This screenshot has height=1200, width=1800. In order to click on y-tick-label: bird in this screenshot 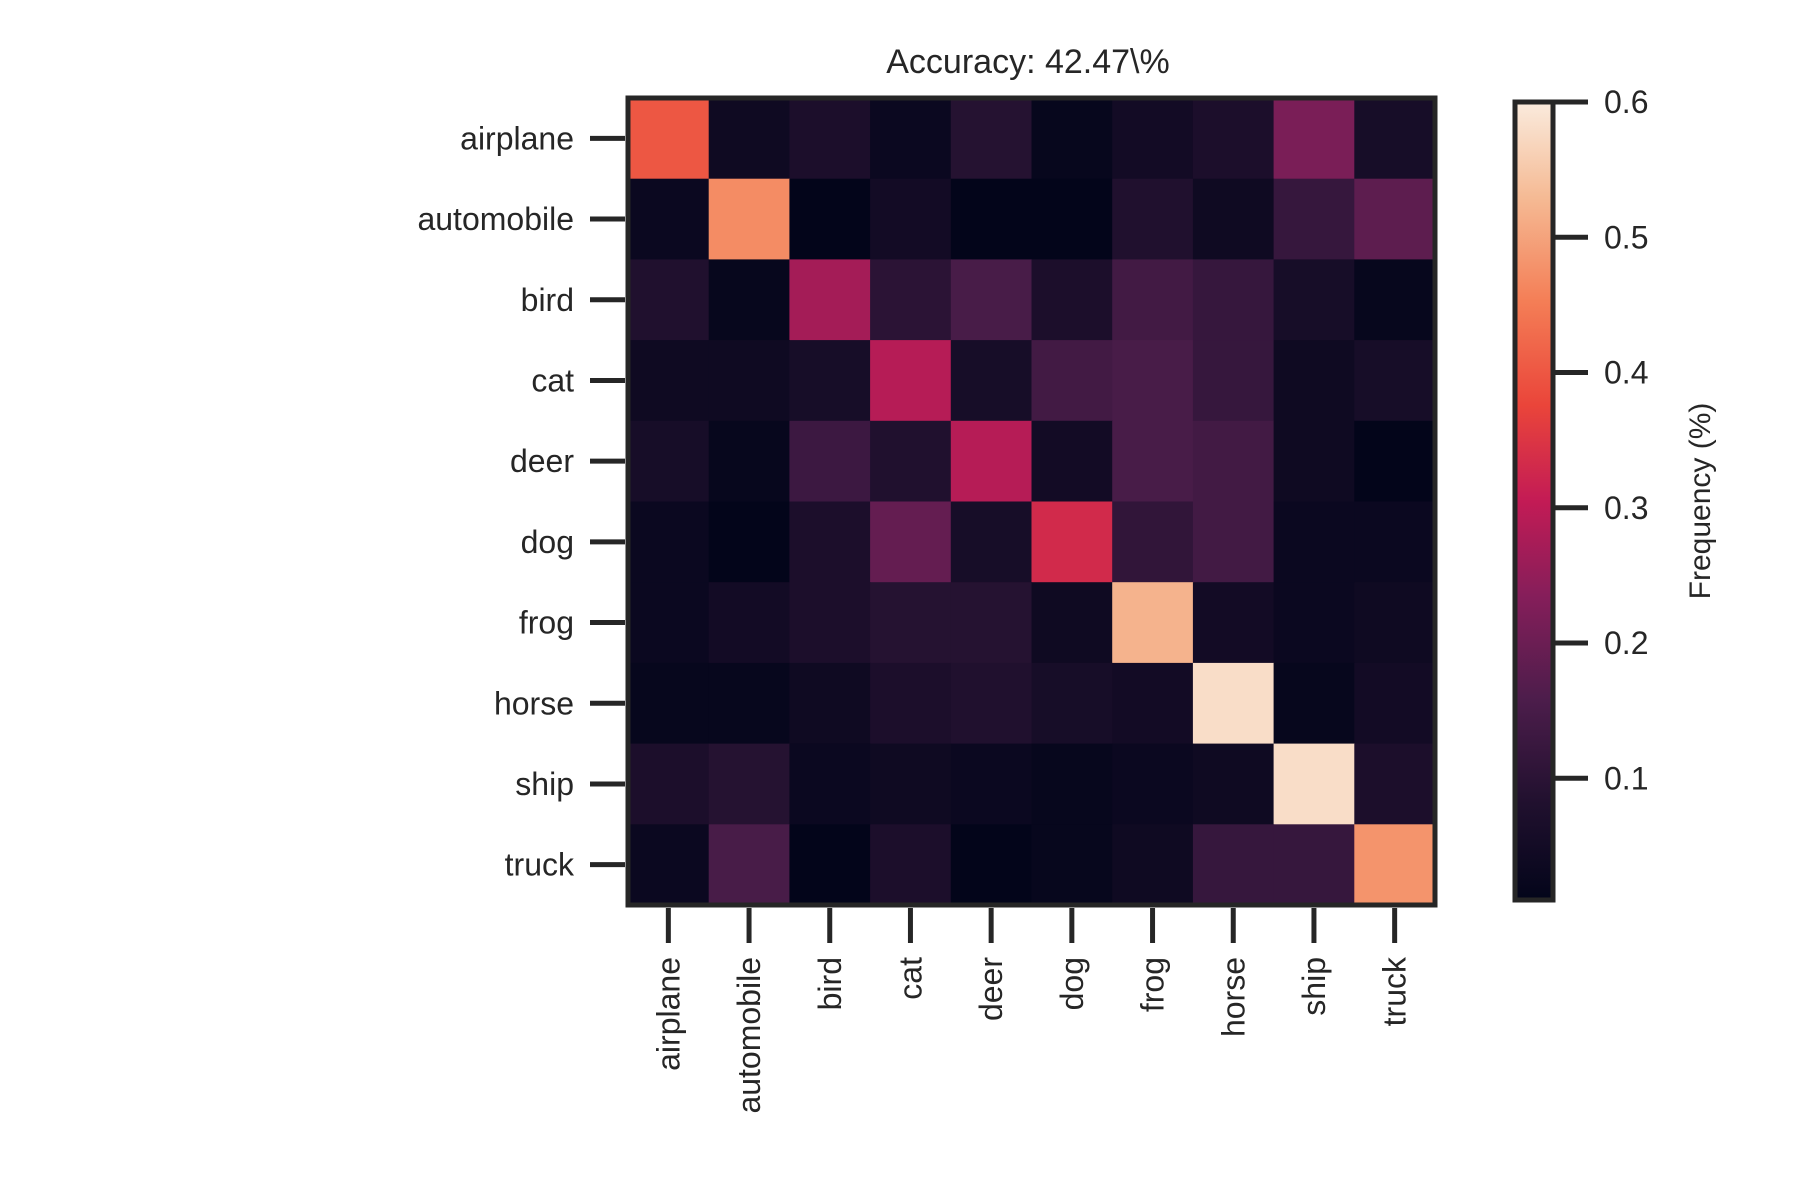, I will do `click(547, 300)`.